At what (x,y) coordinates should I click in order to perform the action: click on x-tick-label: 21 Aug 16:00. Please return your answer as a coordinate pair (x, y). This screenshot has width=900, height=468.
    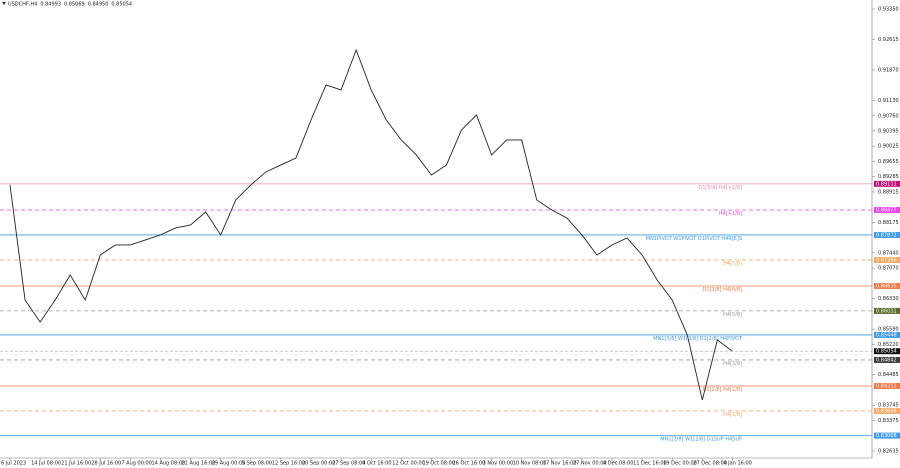
    Looking at the image, I should click on (199, 464).